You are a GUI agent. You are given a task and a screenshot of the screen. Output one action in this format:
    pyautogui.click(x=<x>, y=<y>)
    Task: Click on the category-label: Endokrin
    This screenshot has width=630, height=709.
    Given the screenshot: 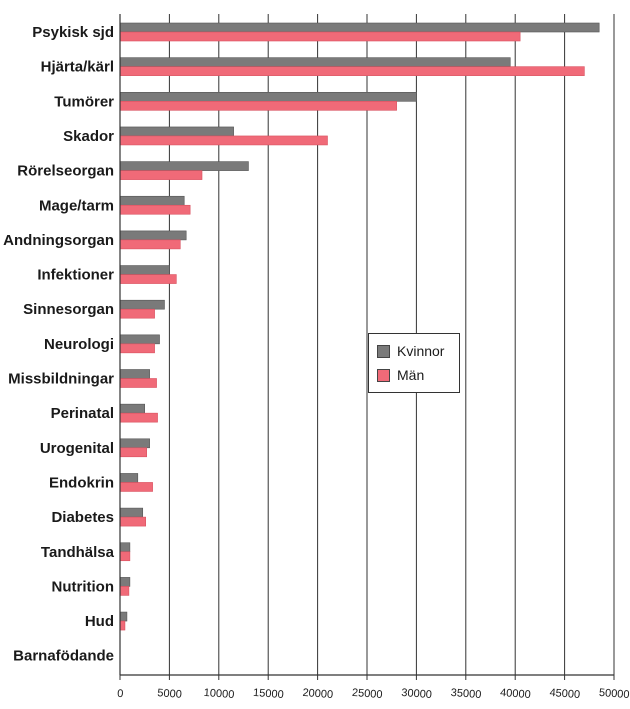 What is the action you would take?
    pyautogui.click(x=81, y=482)
    